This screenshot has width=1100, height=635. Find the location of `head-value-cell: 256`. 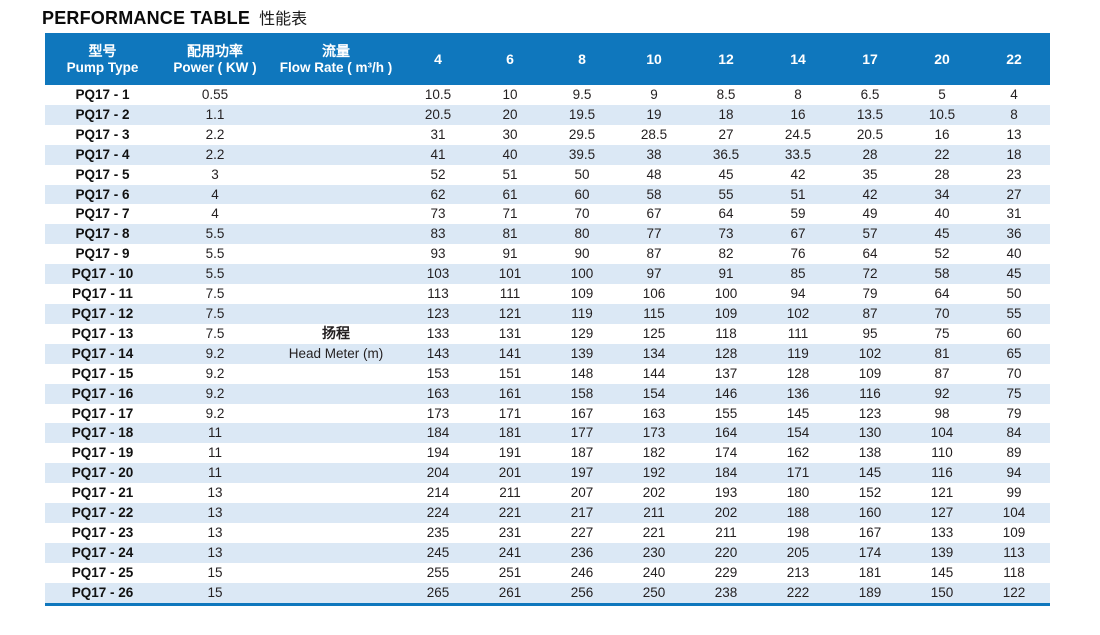

head-value-cell: 256 is located at coordinates (582, 592).